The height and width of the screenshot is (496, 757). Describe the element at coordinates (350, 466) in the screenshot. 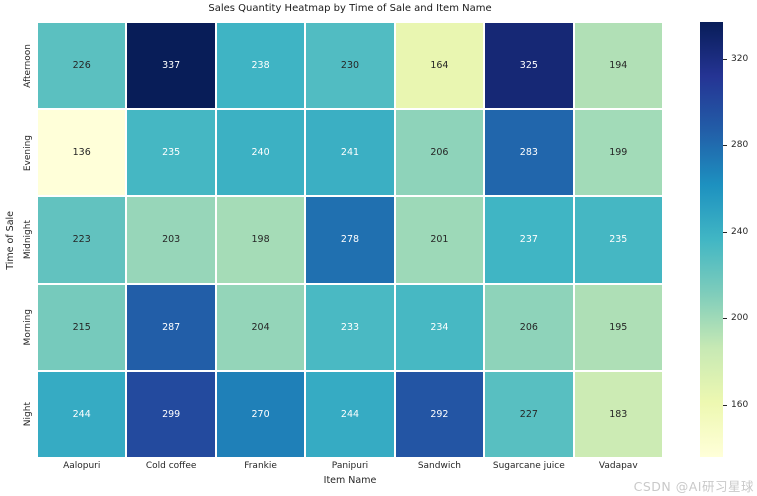

I see `x-tick-panipuri: Panipuri` at that location.